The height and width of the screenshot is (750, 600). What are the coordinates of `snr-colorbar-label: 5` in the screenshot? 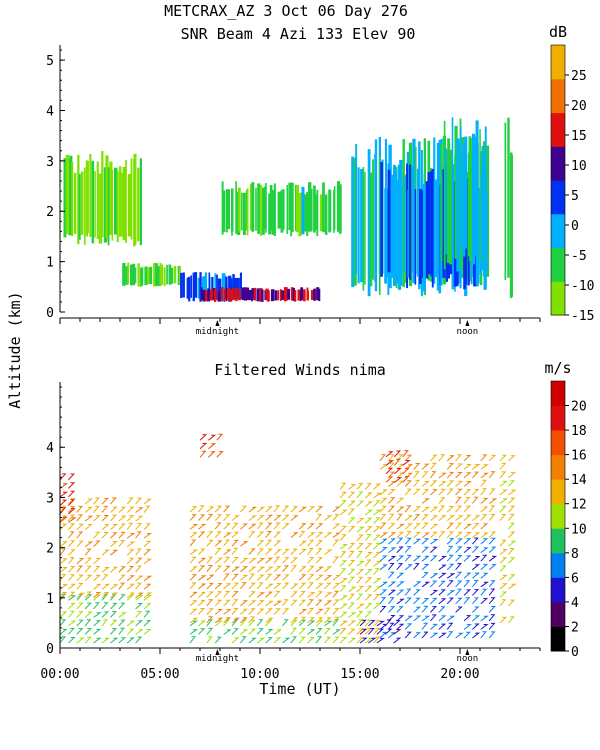 It's located at (575, 196).